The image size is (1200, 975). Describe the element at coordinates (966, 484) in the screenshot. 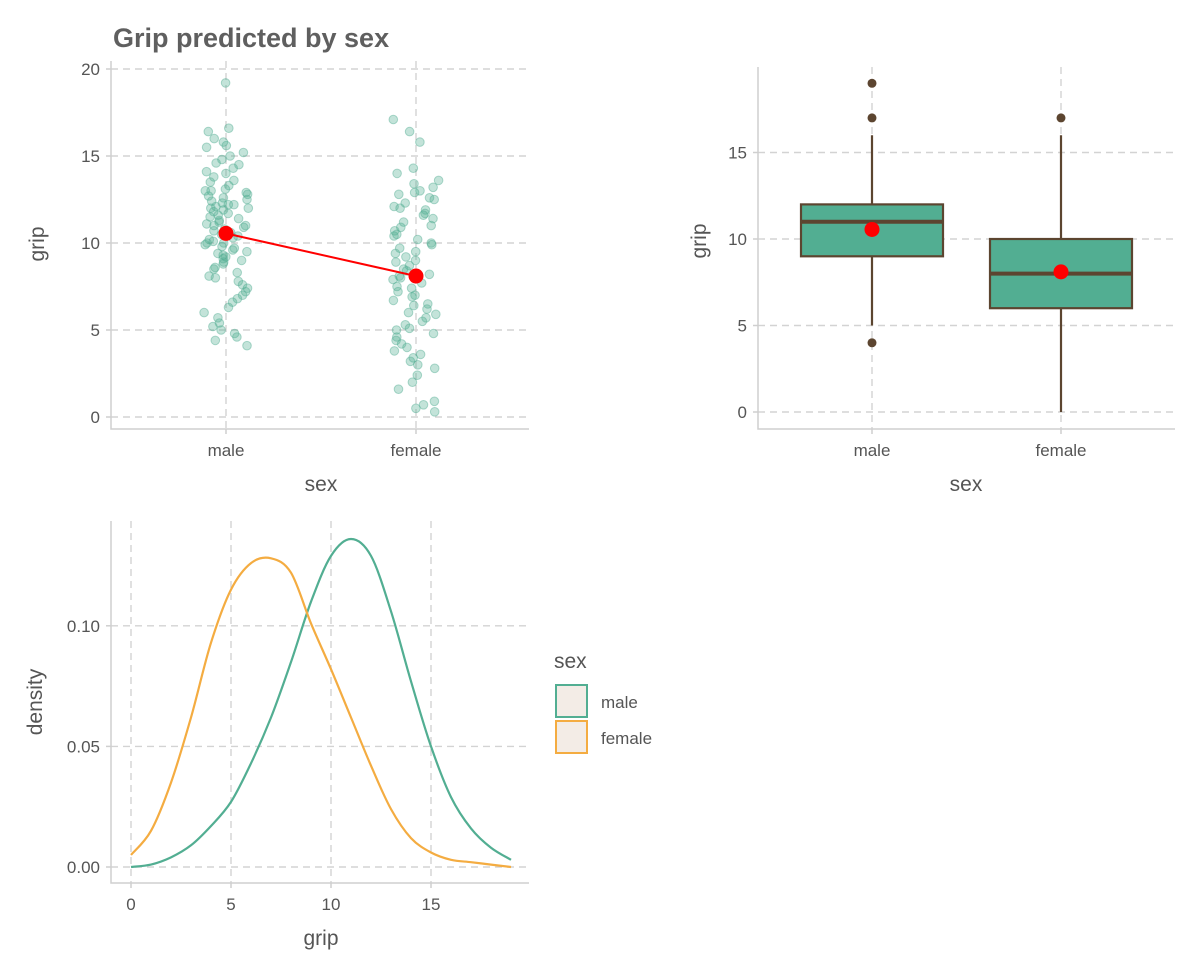

I see `x-axis-title: sex` at that location.